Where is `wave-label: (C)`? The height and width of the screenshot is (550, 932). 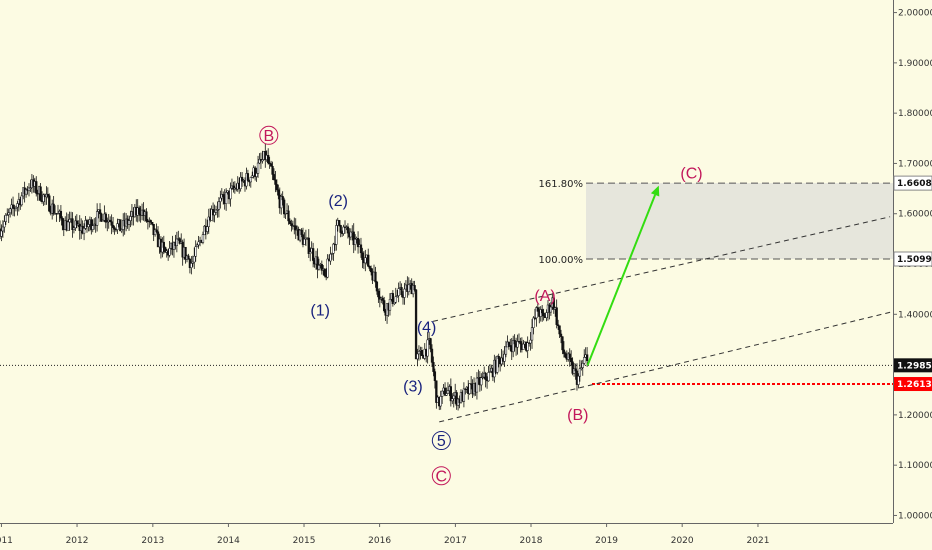
wave-label: (C) is located at coordinates (691, 174).